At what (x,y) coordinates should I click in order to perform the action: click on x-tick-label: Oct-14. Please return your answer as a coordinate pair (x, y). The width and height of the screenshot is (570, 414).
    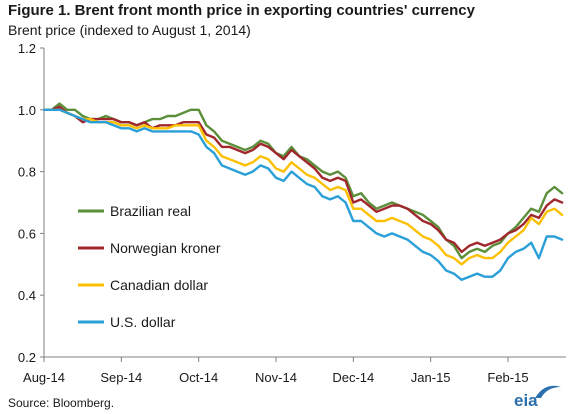
    Looking at the image, I should click on (198, 377).